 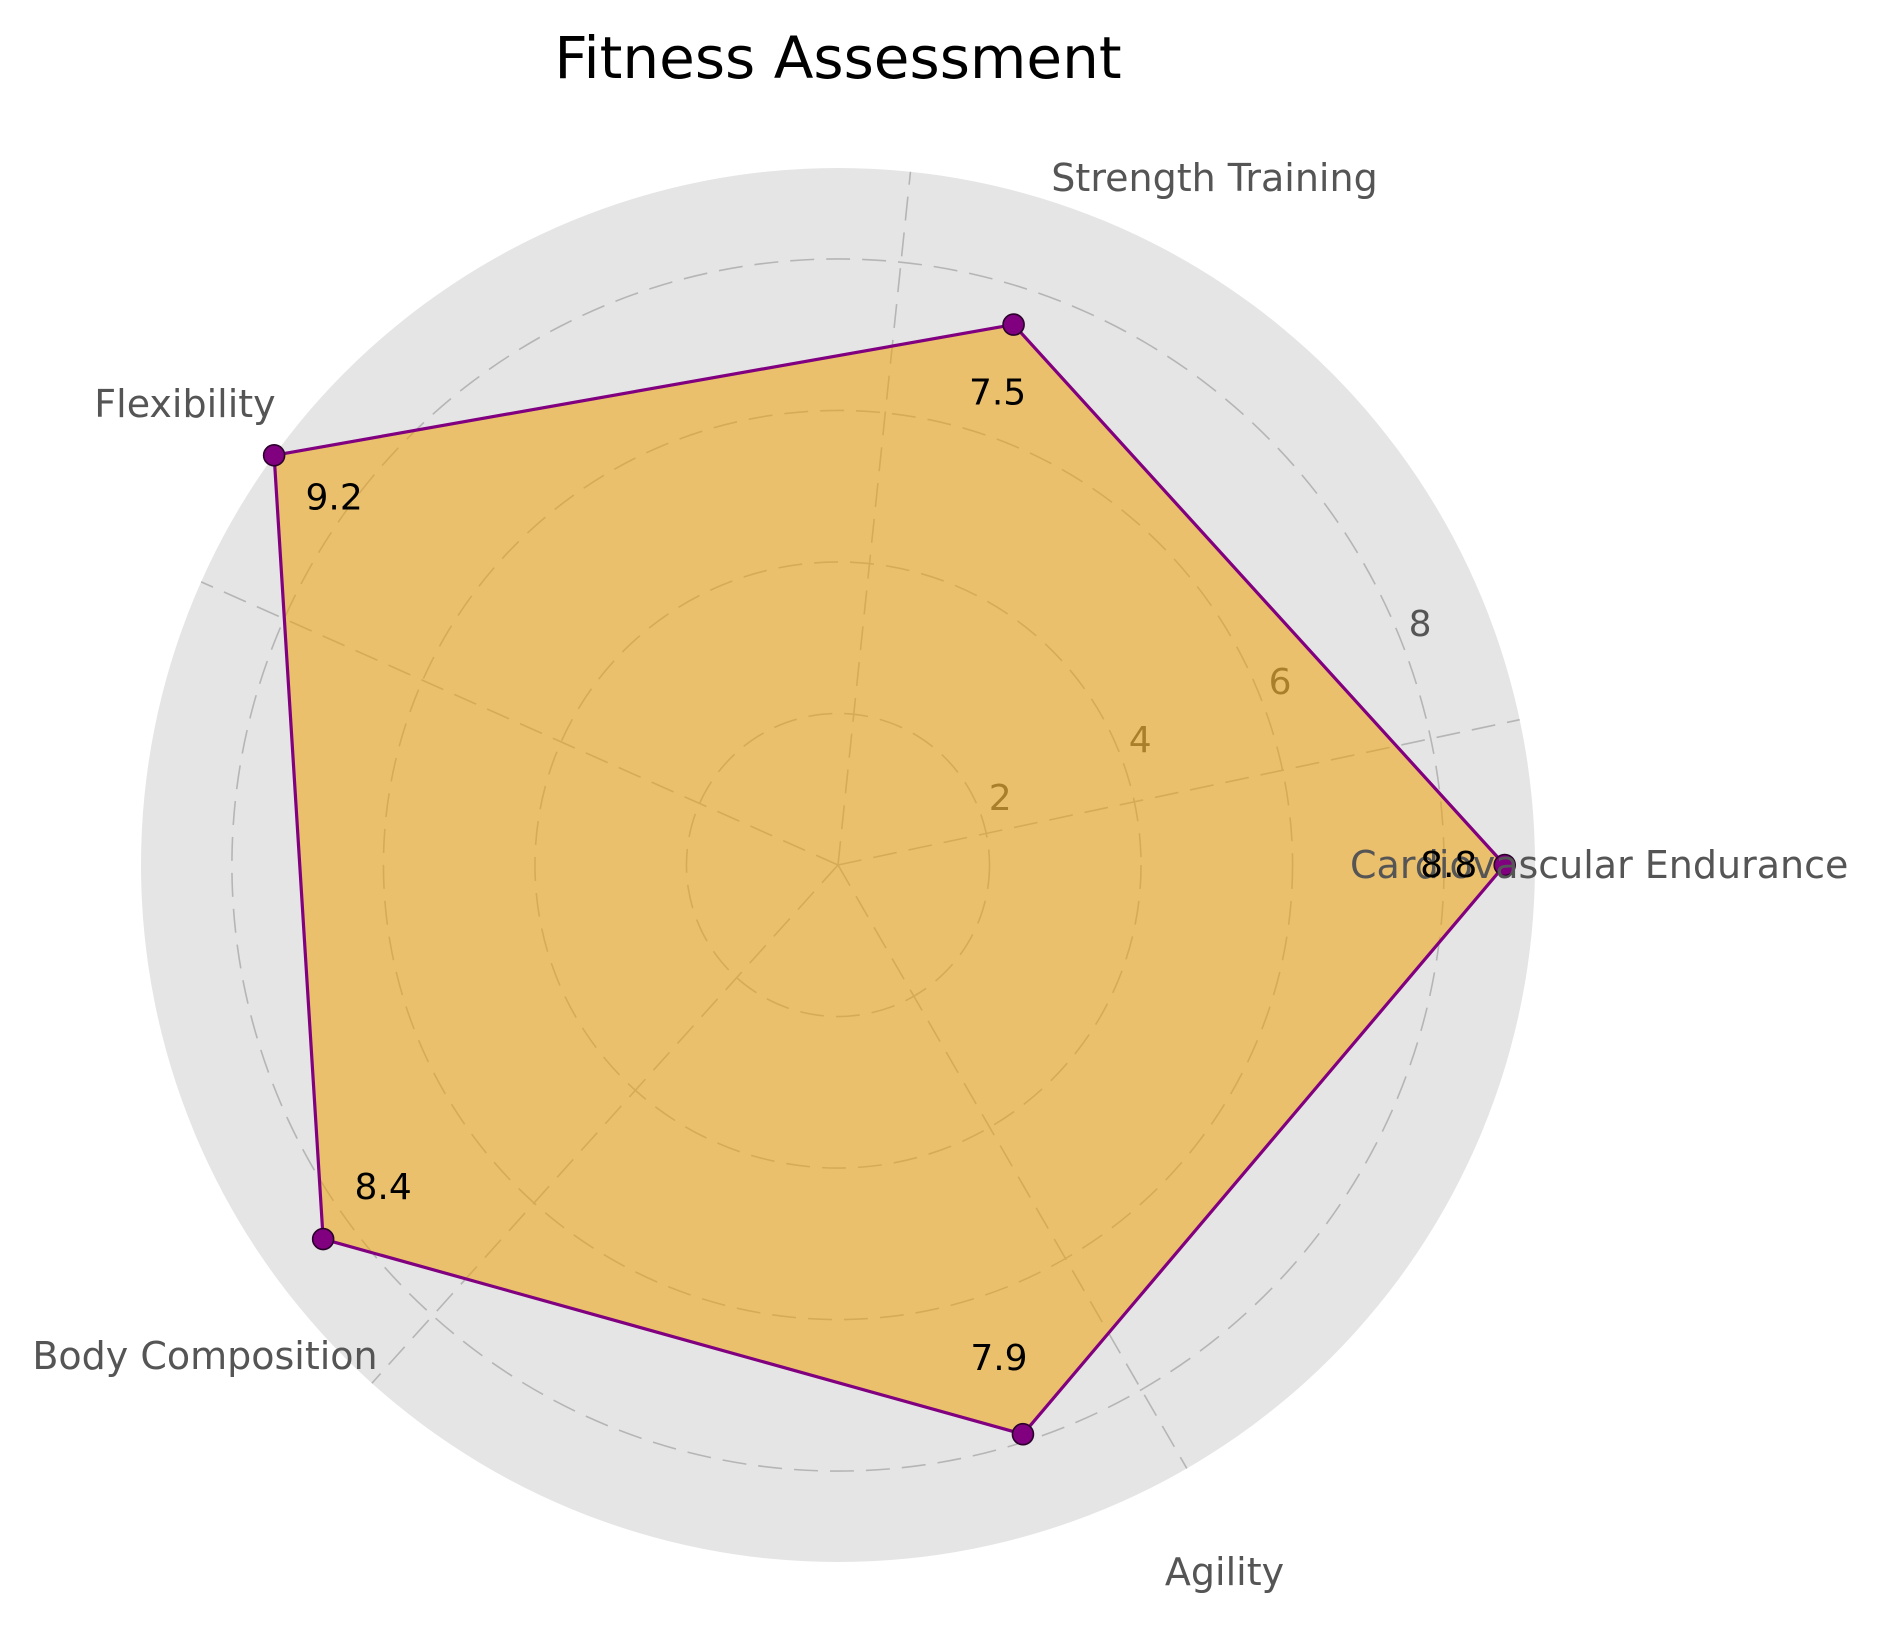 What do you see at coordinates (1420, 624) in the screenshot?
I see `radial-tick-label: 8` at bounding box center [1420, 624].